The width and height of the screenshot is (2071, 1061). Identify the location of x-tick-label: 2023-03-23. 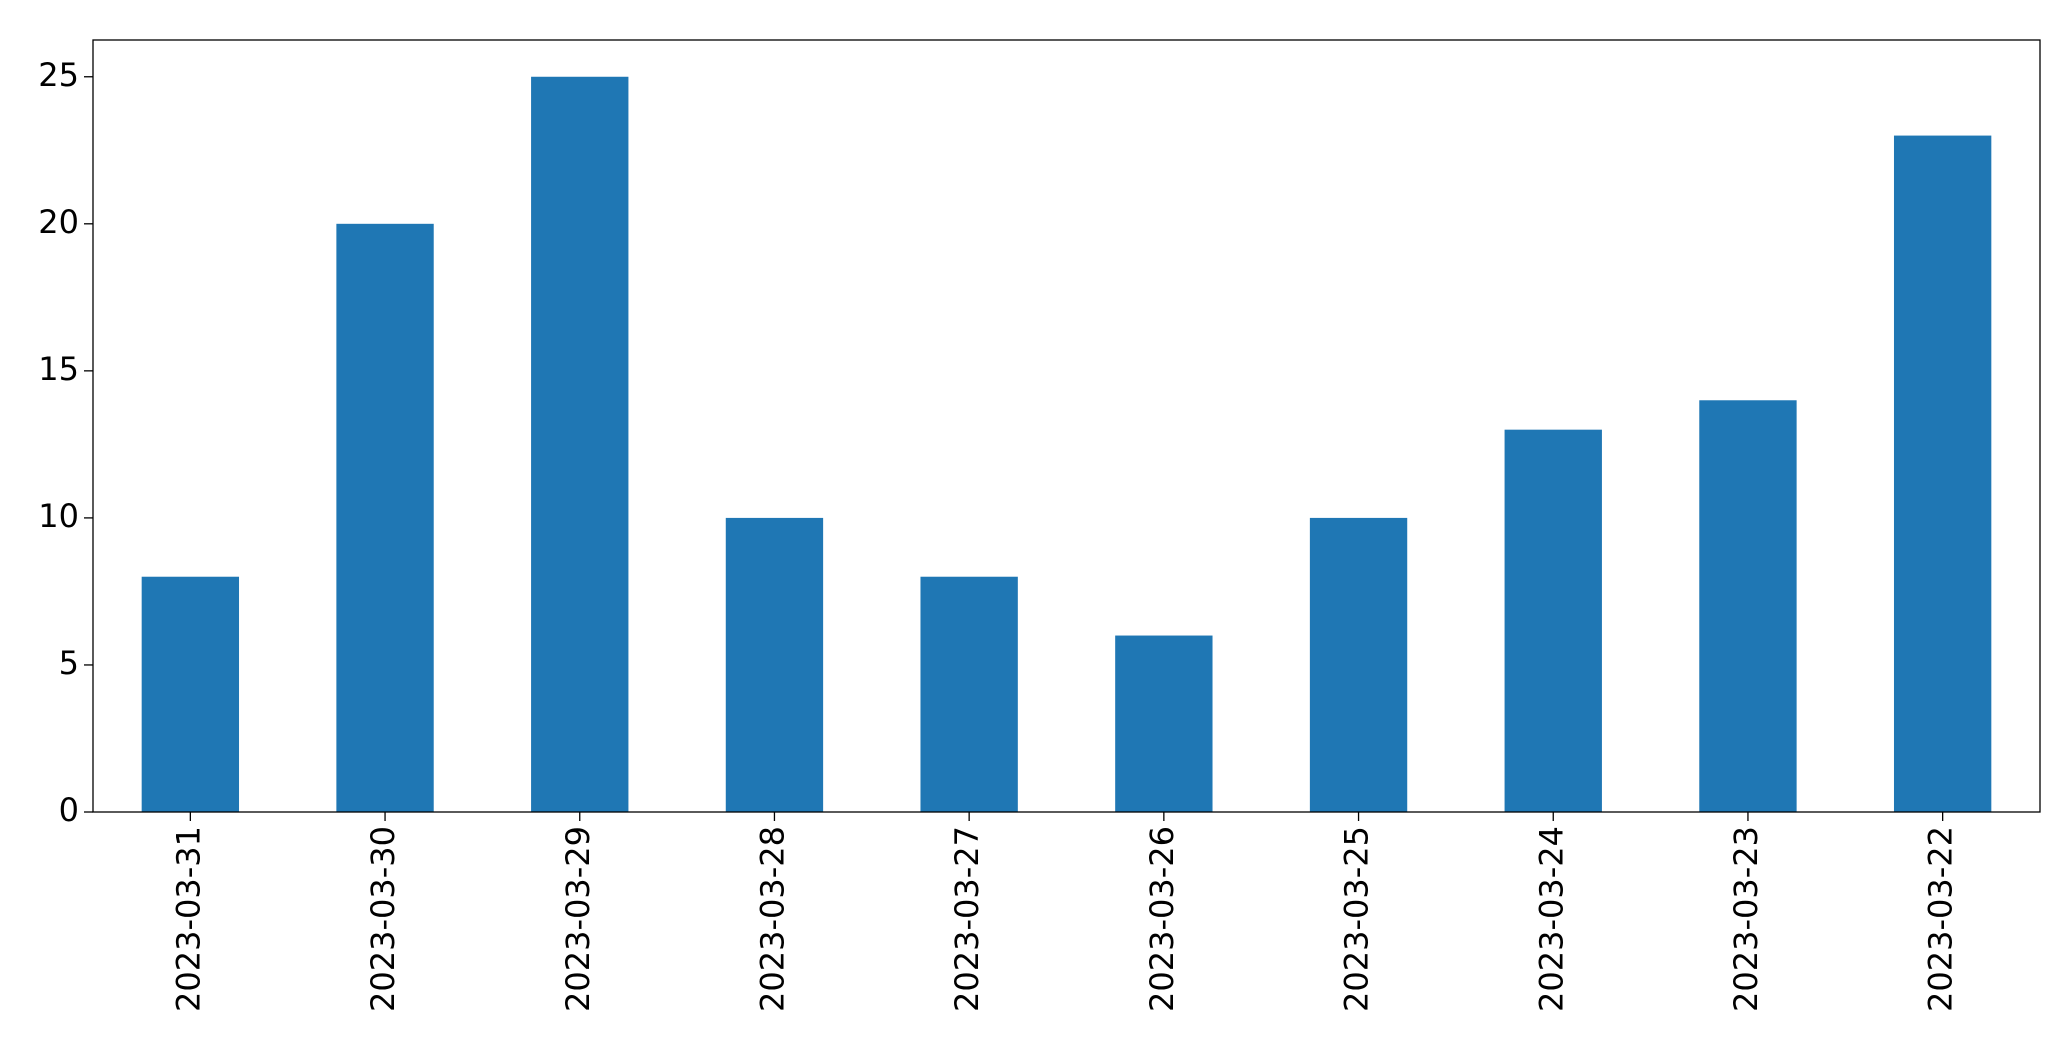
(1746, 919).